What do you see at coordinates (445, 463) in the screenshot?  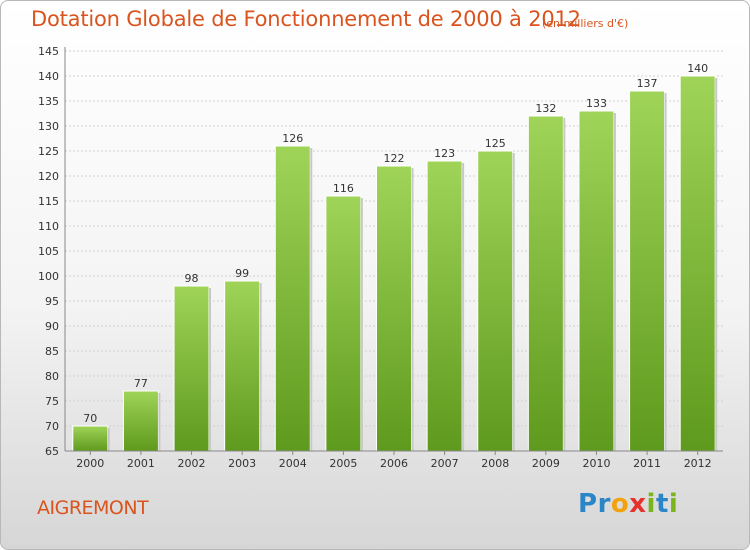 I see `x-tick-label: 2007` at bounding box center [445, 463].